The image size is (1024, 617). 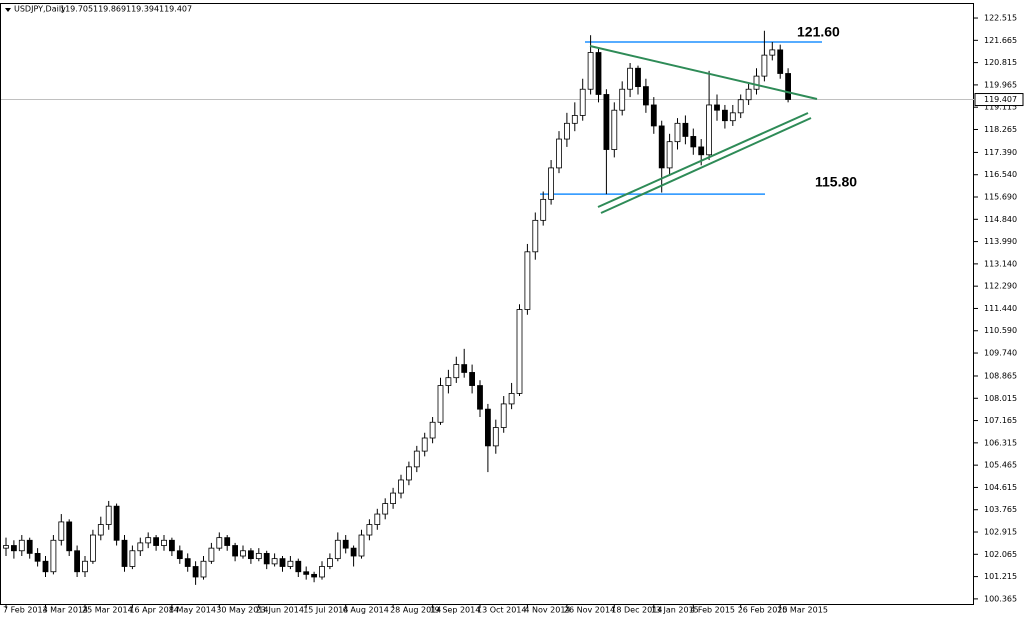 What do you see at coordinates (1000, 263) in the screenshot?
I see `y-tick-label: 113.140` at bounding box center [1000, 263].